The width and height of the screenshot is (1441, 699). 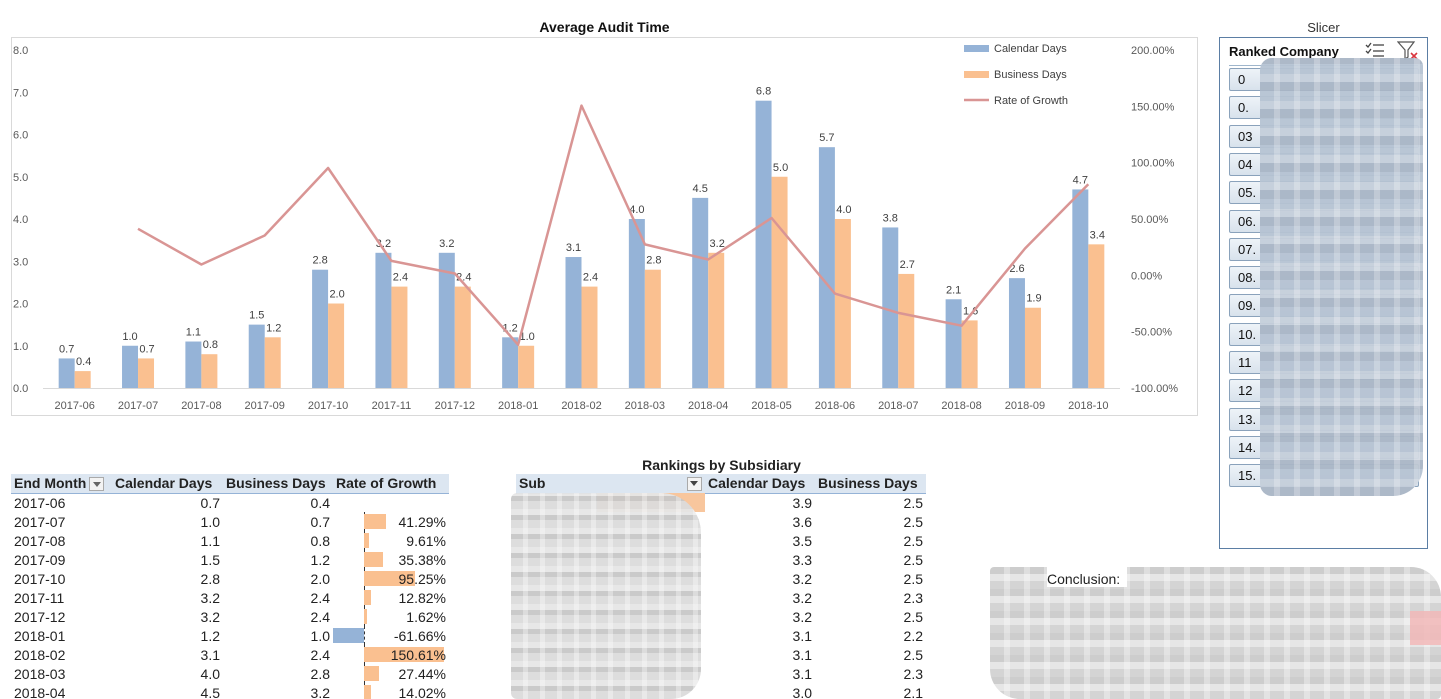 I want to click on cell-rate-of-growth: 35.38%, so click(x=391, y=559).